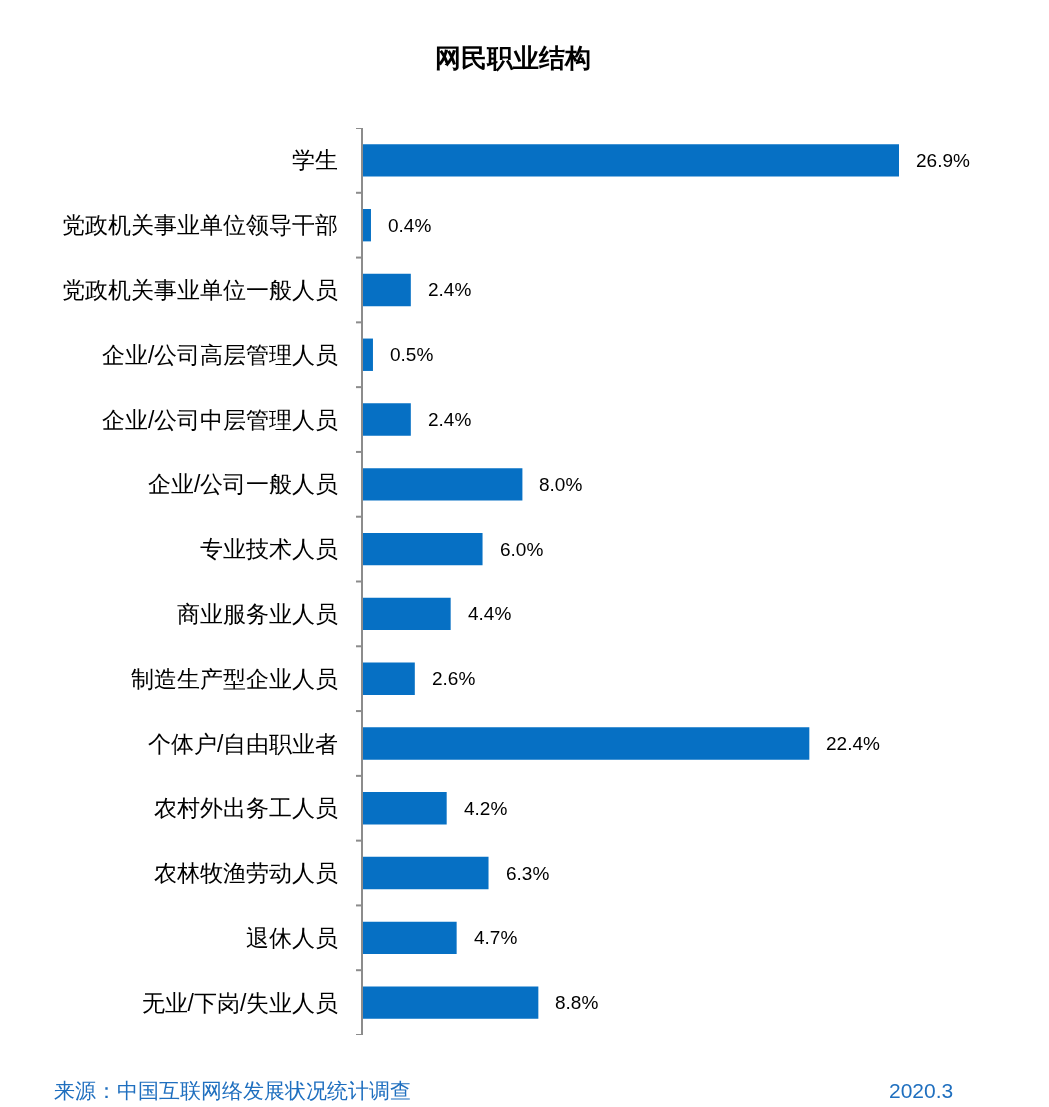 This screenshot has width=1049, height=1107. I want to click on y-tick-label: 党政机关事业单位领导干部, so click(200, 225).